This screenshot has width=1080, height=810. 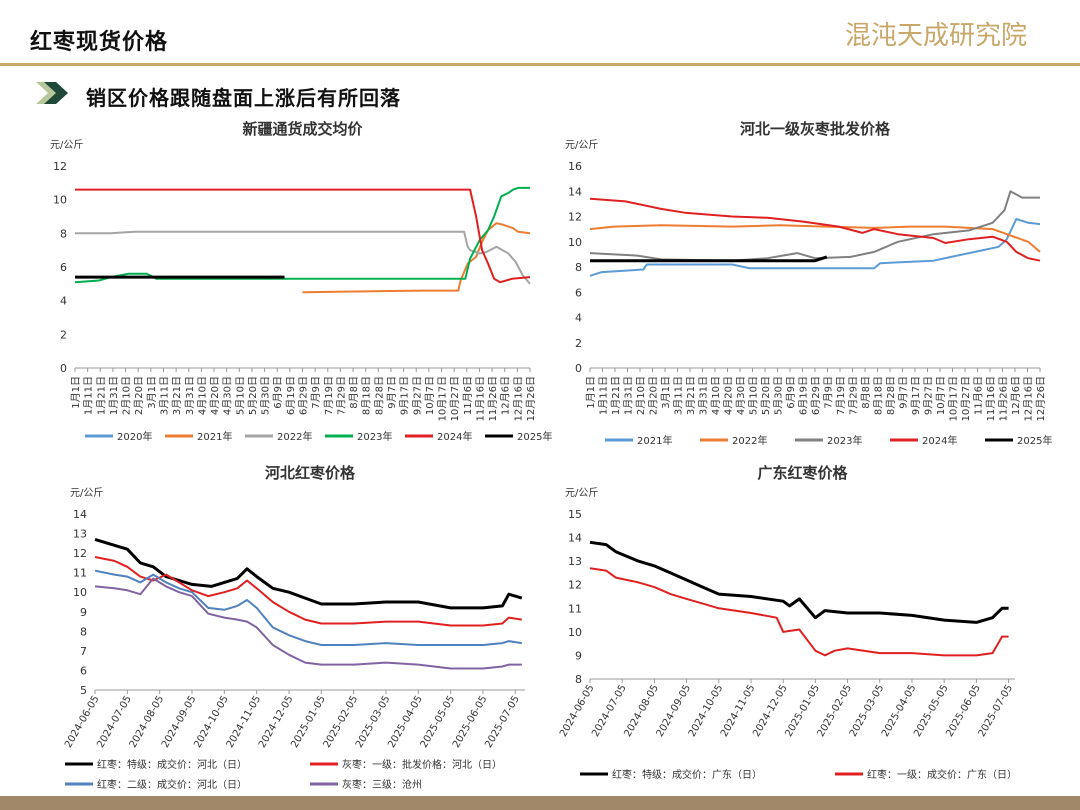 I want to click on x-tick-label: 2025-04-05, so click(x=405, y=722).